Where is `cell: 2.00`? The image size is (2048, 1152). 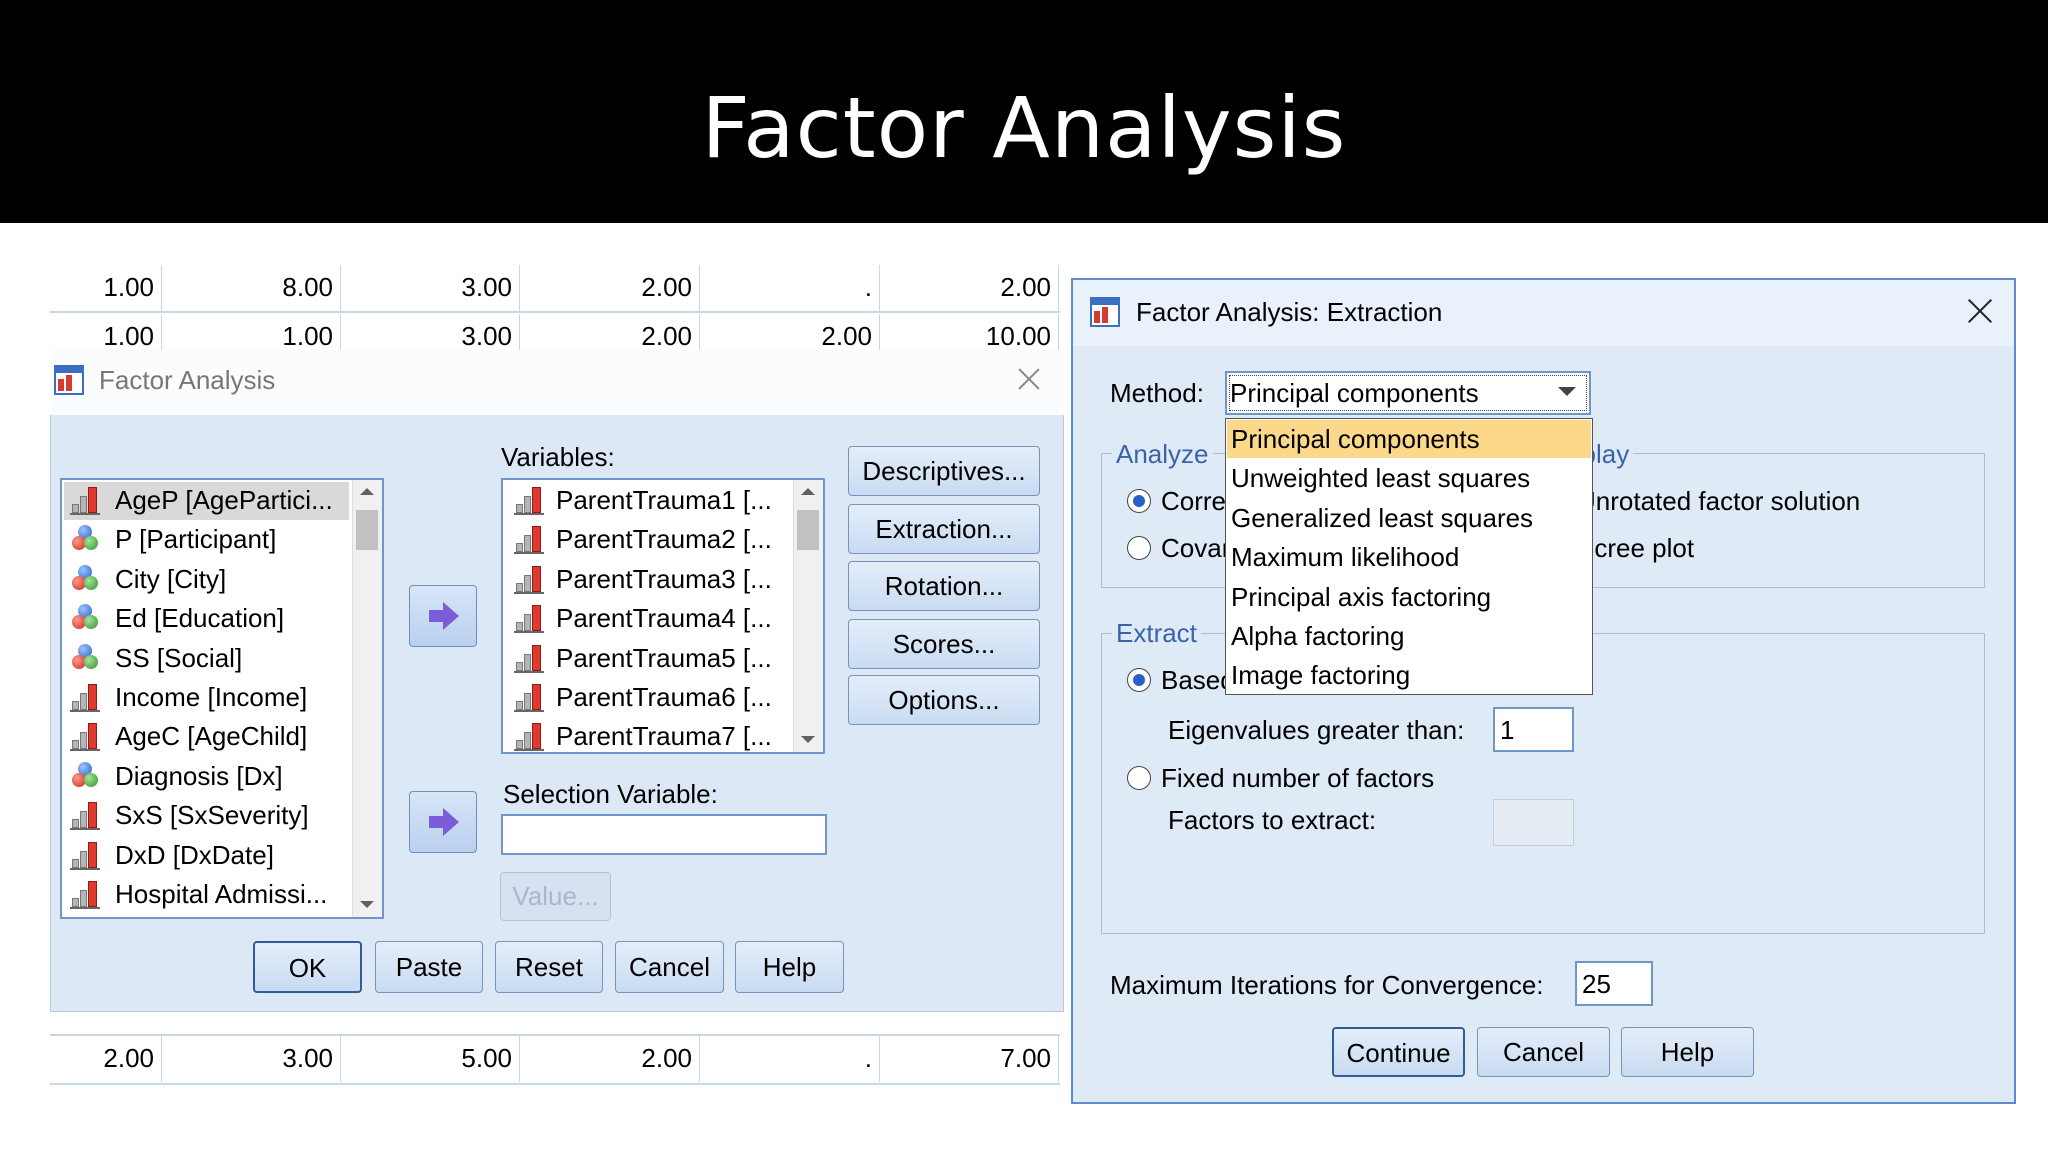
cell: 2.00 is located at coordinates (666, 336).